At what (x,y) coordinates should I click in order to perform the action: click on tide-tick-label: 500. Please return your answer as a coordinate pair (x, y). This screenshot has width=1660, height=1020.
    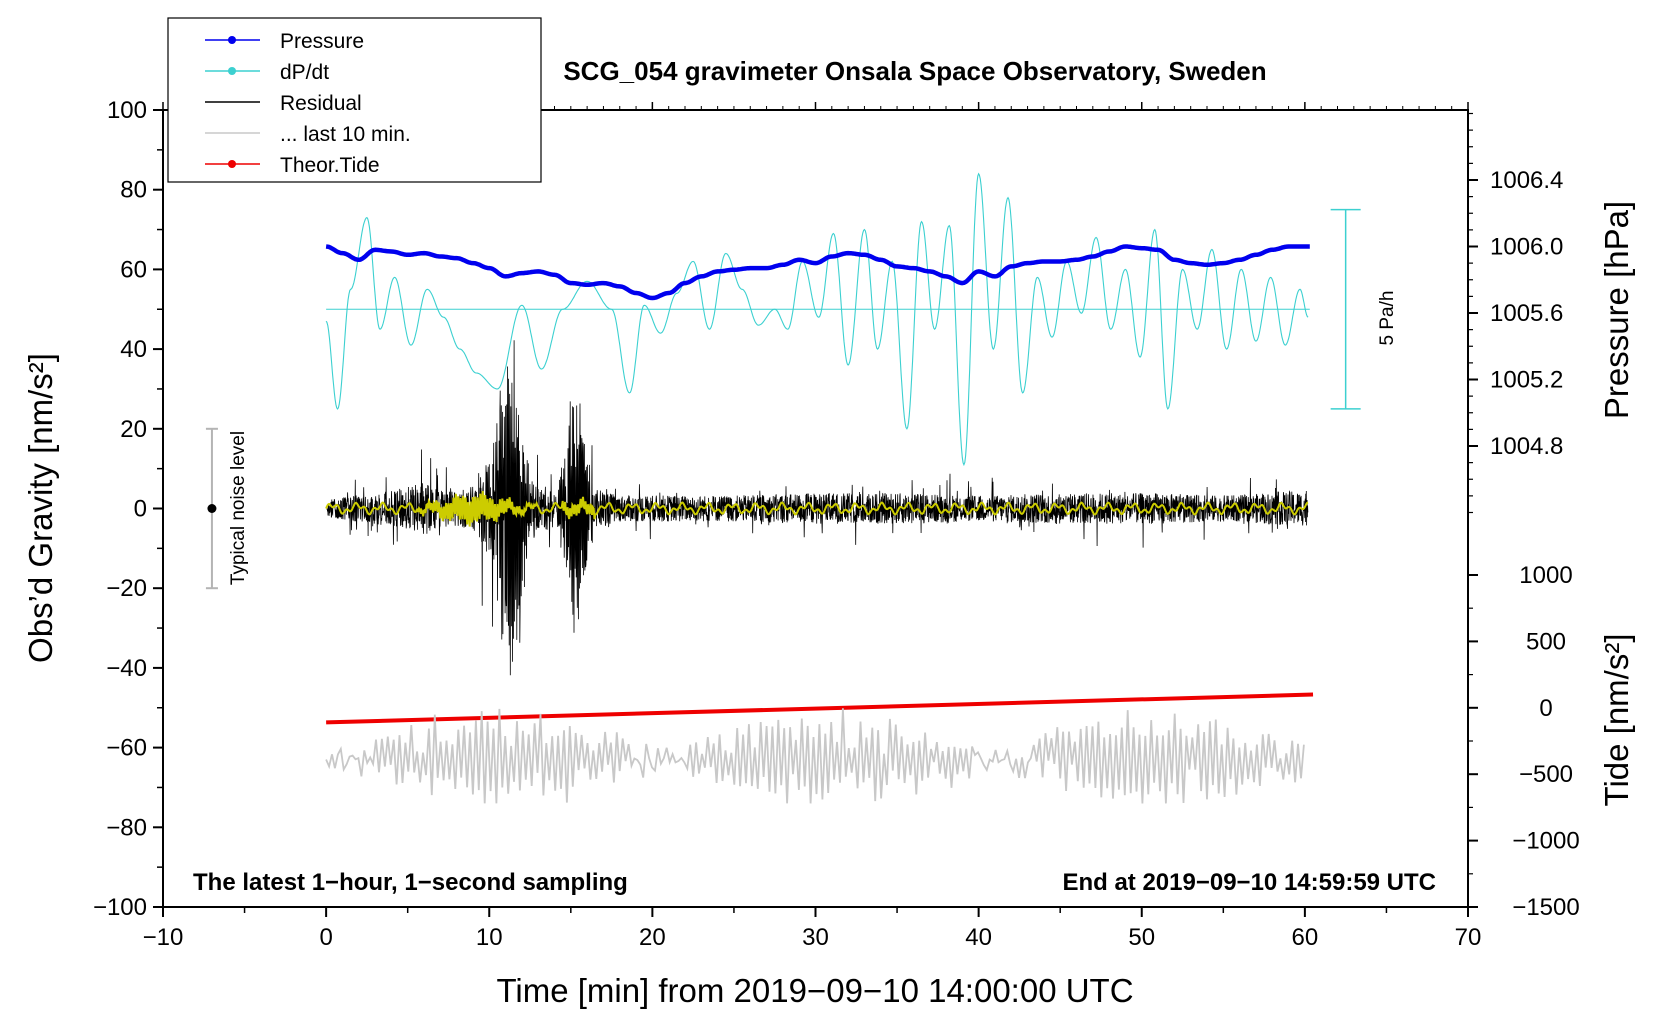
    Looking at the image, I should click on (1546, 641).